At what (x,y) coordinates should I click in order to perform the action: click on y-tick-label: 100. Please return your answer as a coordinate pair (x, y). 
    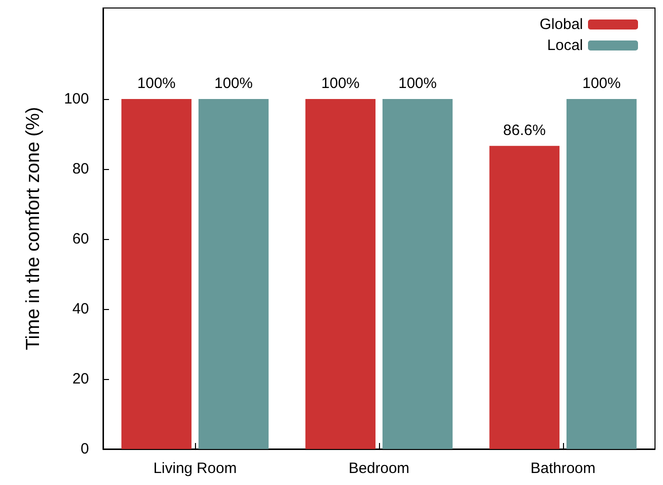
    Looking at the image, I should click on (76, 99).